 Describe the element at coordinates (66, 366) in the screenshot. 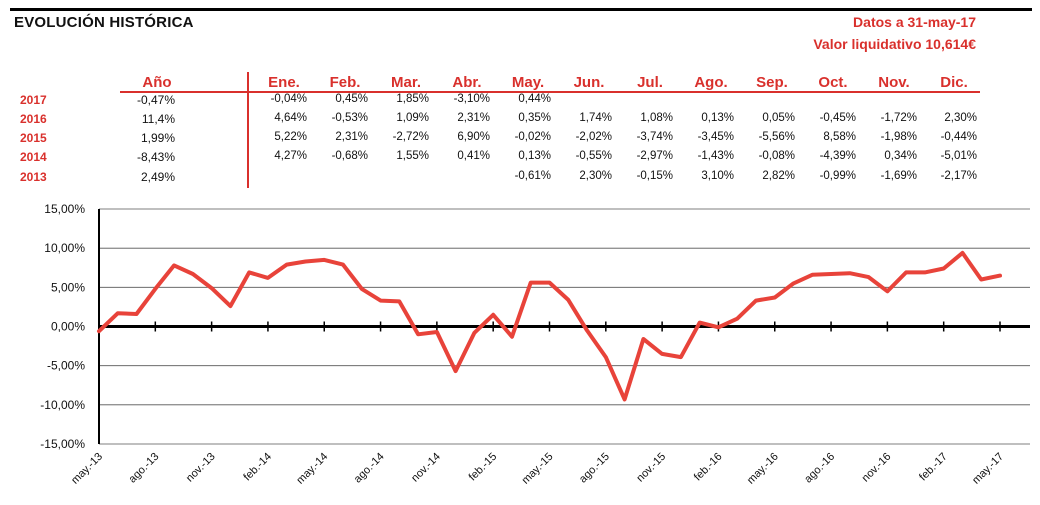

I see `y-tick-label: -5,00%` at that location.